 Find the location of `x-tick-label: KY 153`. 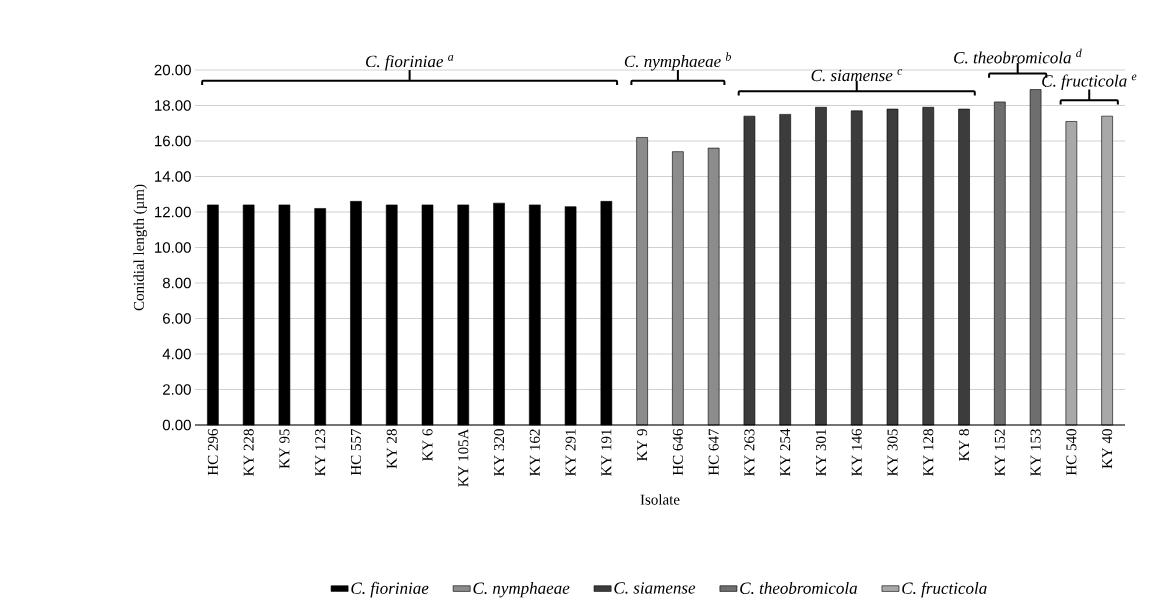

x-tick-label: KY 153 is located at coordinates (1035, 453).